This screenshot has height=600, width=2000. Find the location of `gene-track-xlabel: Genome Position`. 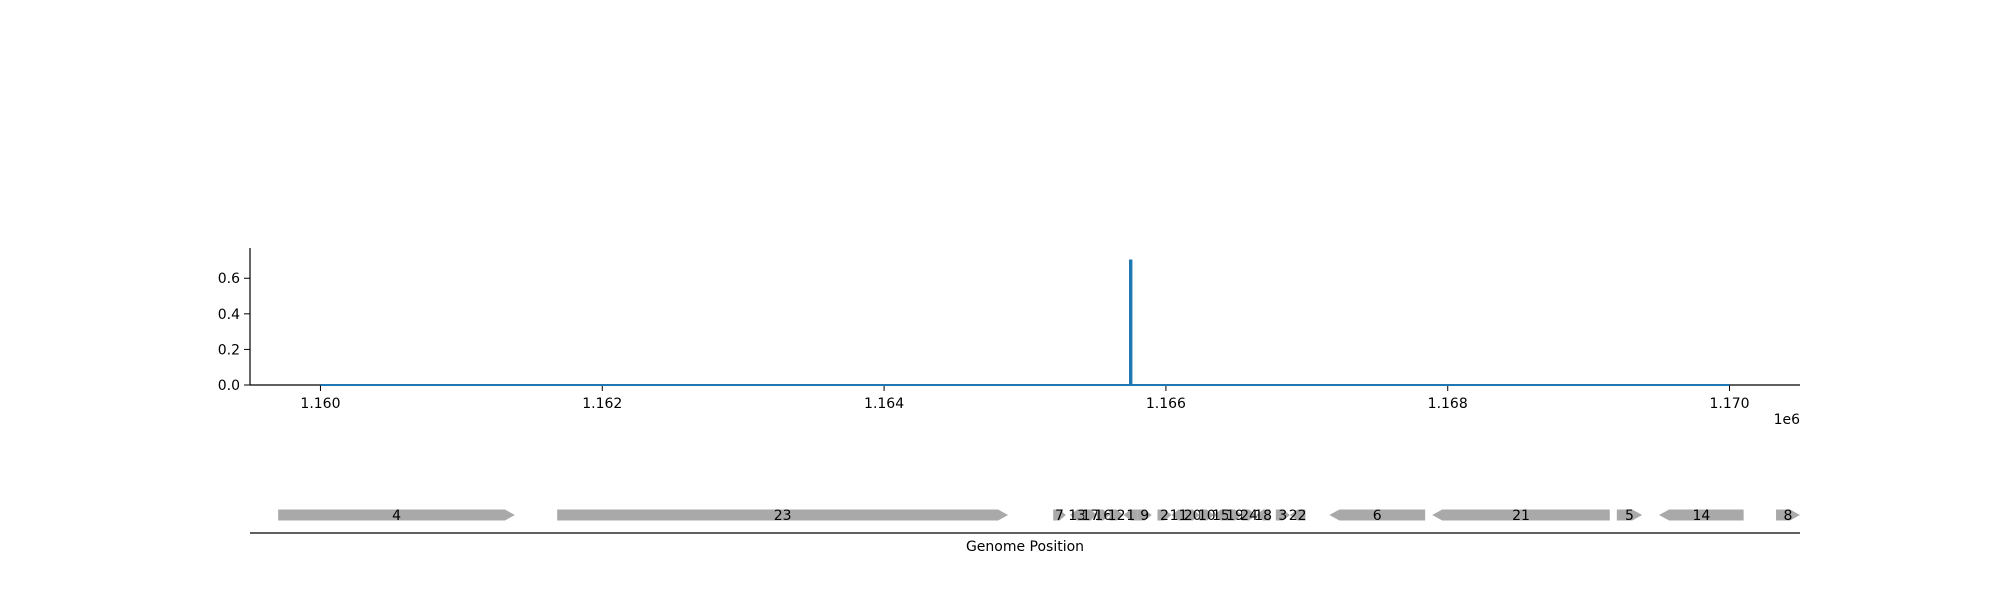

gene-track-xlabel: Genome Position is located at coordinates (1025, 547).